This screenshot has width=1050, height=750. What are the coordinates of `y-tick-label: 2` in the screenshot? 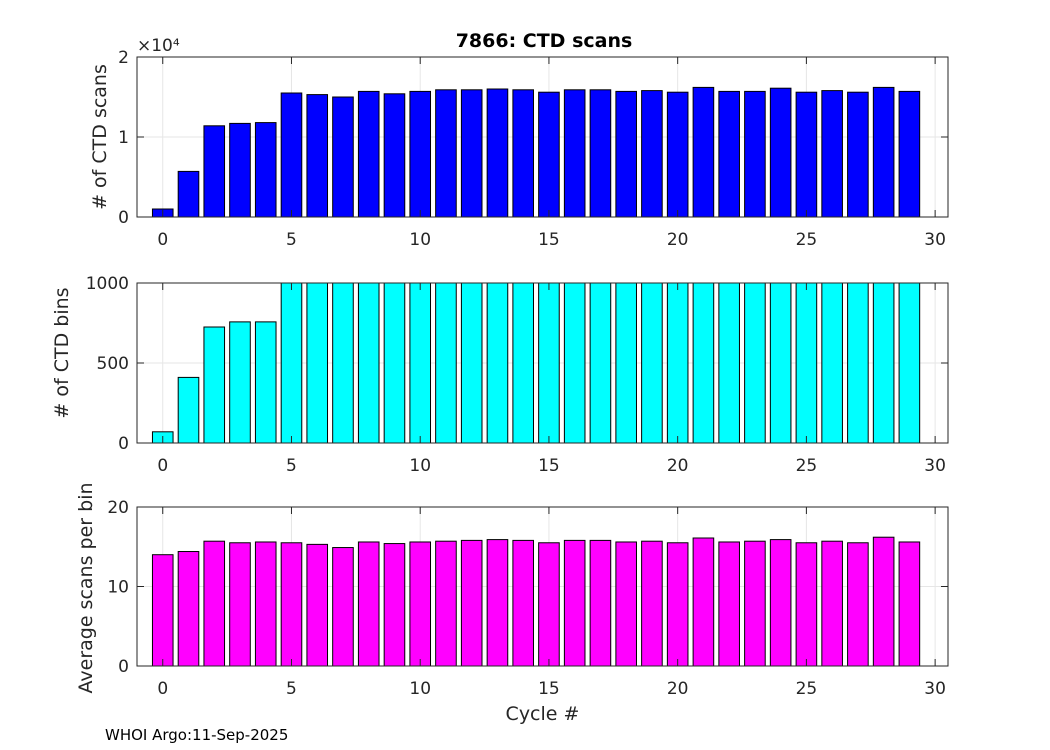 It's located at (123, 58).